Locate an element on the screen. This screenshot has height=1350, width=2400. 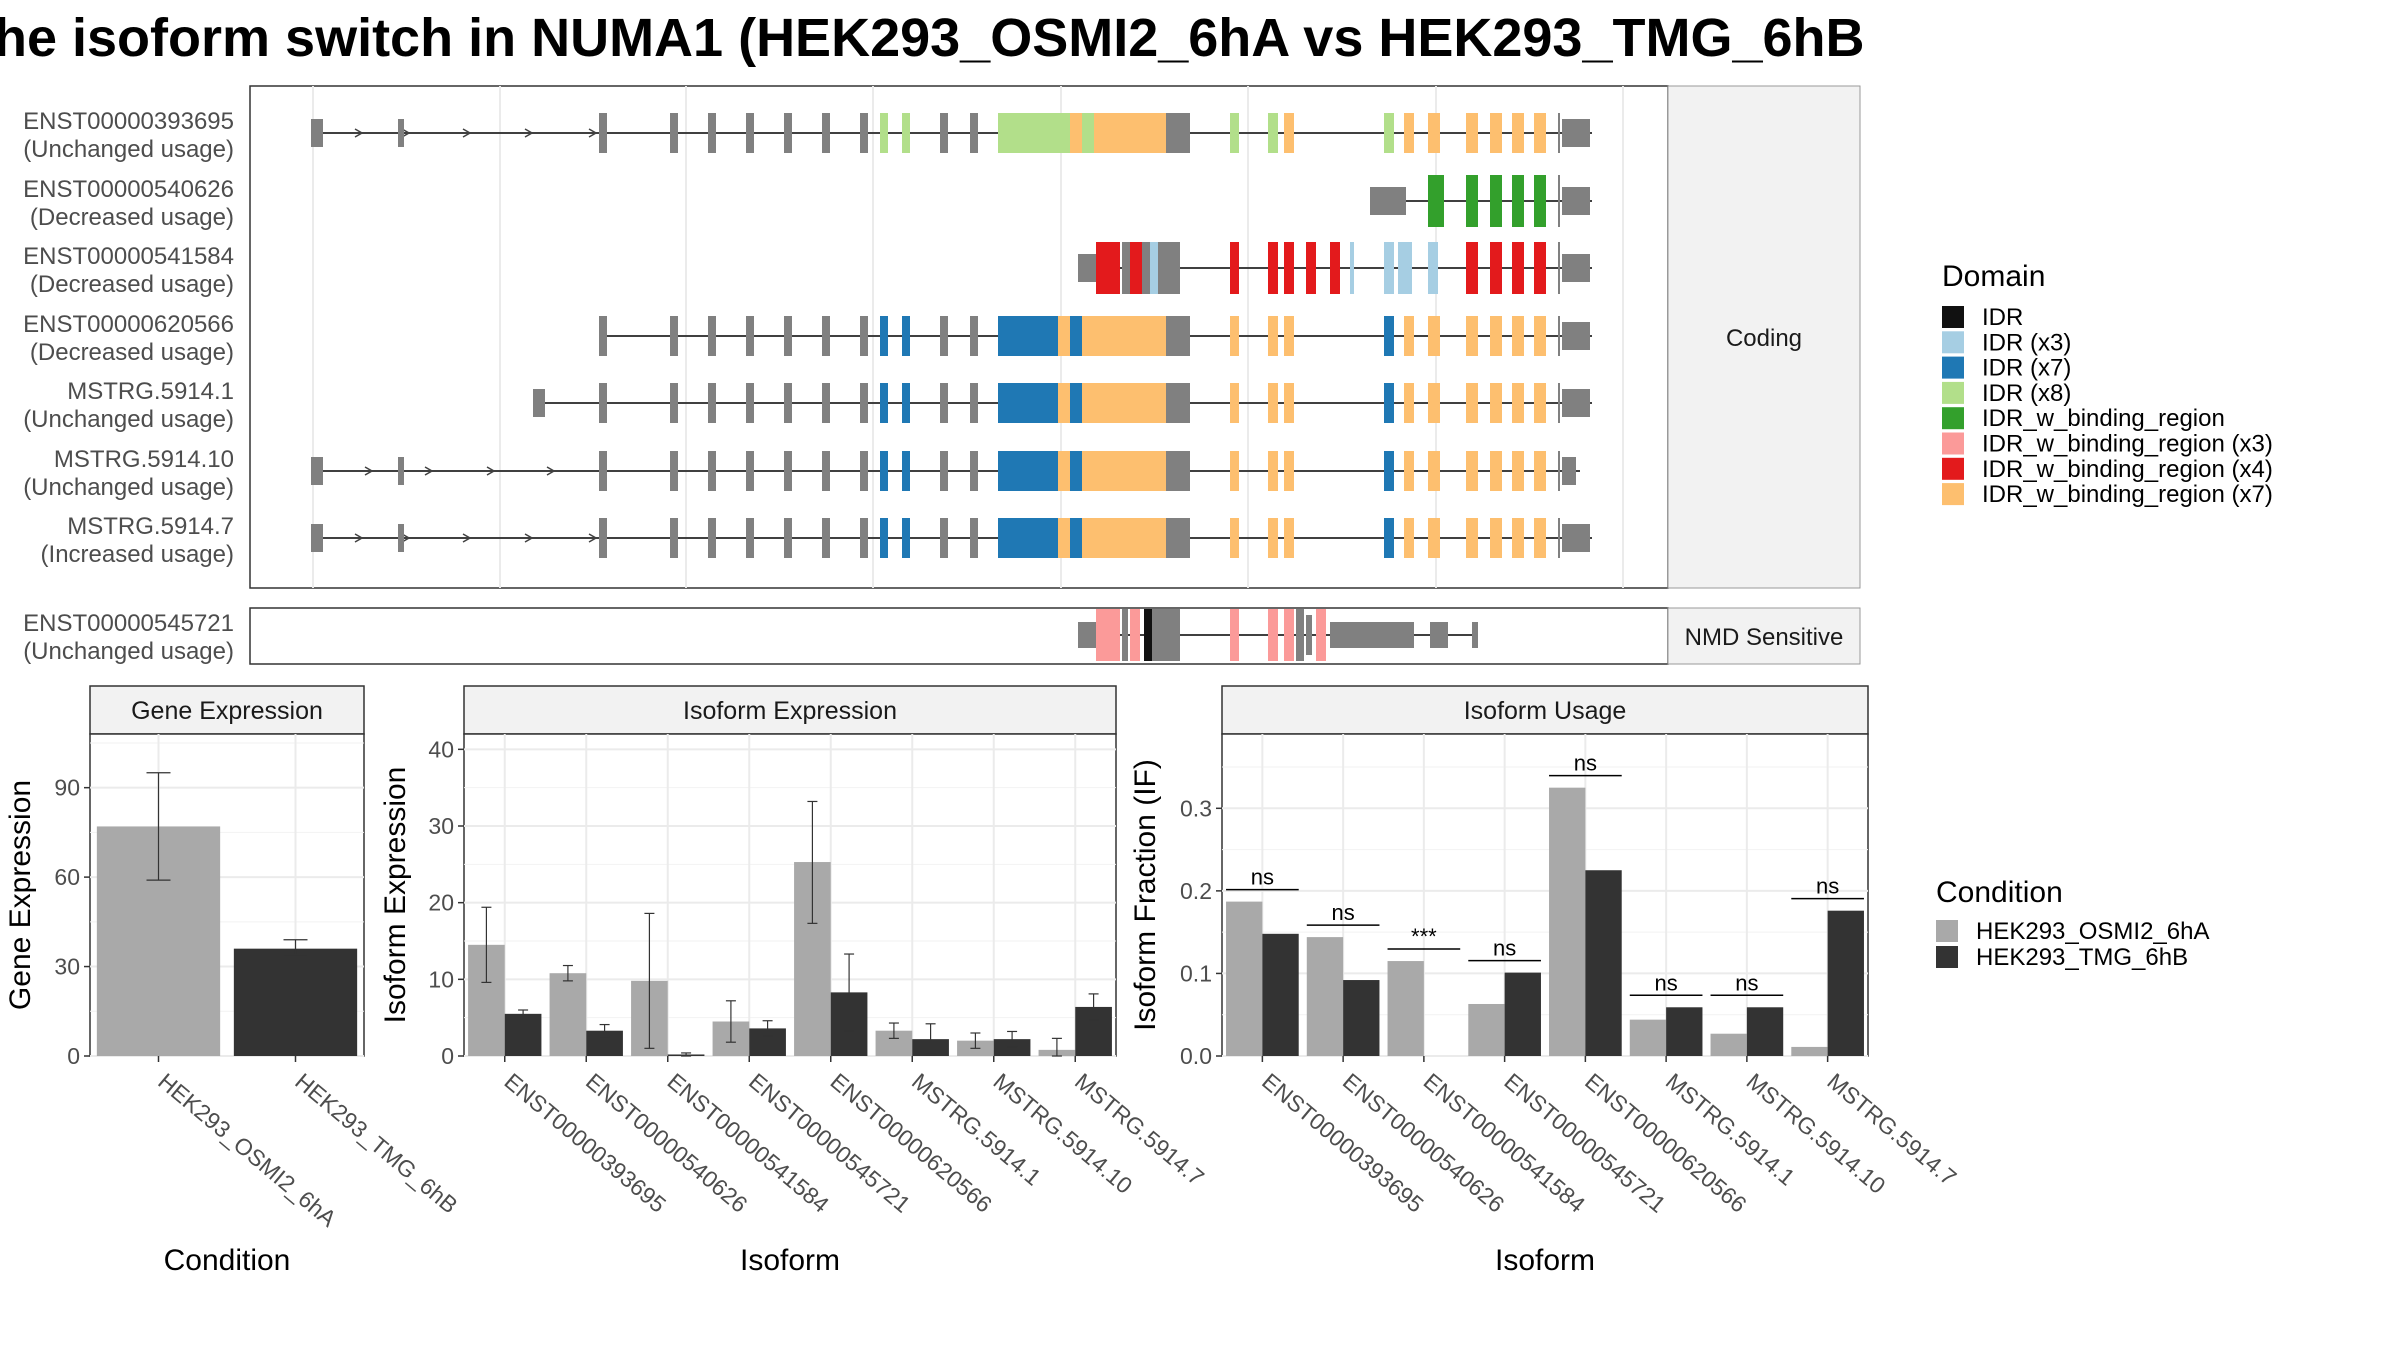
domain-legend-label: IDR (x7) is located at coordinates (2026, 368).